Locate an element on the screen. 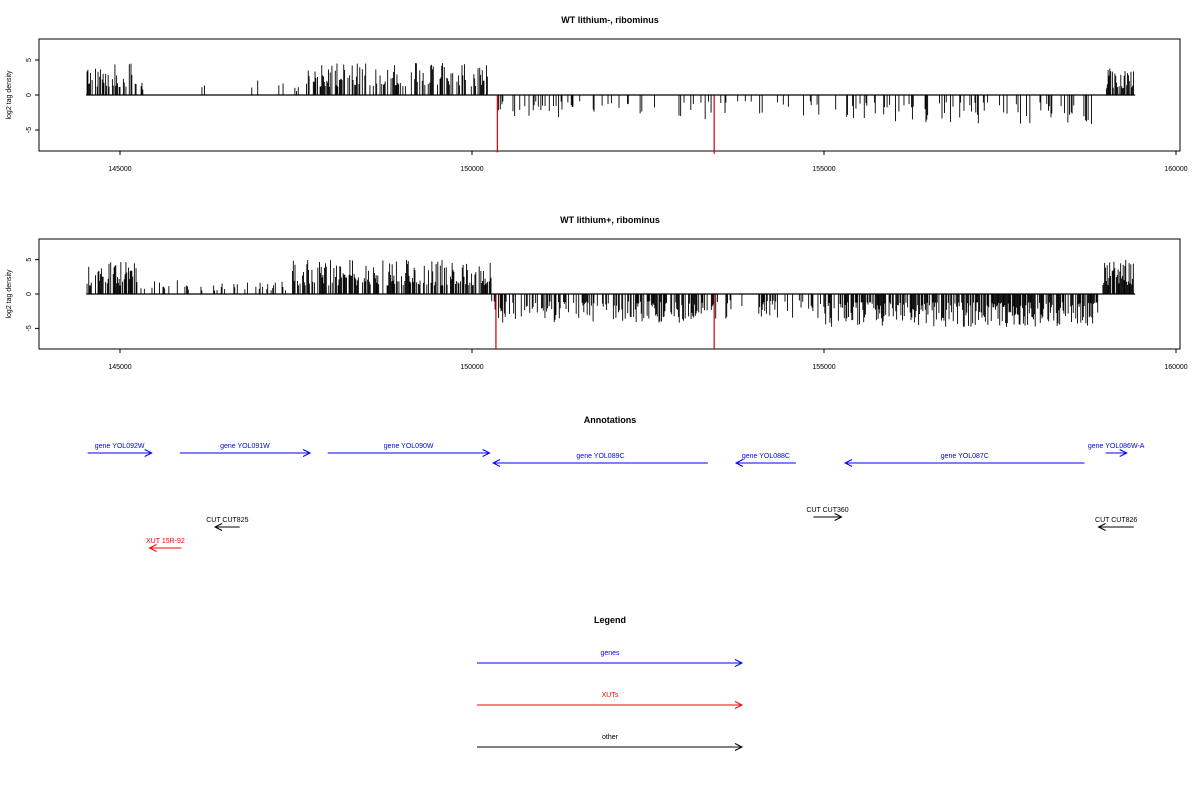 The width and height of the screenshot is (1200, 800). panel-title: WT lithium+, ribominus is located at coordinates (610, 220).